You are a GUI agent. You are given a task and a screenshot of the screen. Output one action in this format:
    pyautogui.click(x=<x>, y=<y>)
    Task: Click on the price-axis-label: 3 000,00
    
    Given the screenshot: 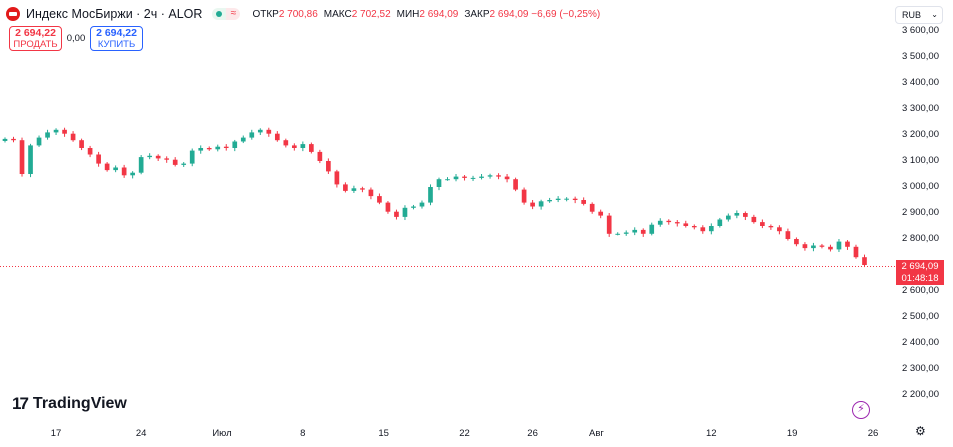 What is the action you would take?
    pyautogui.click(x=920, y=186)
    